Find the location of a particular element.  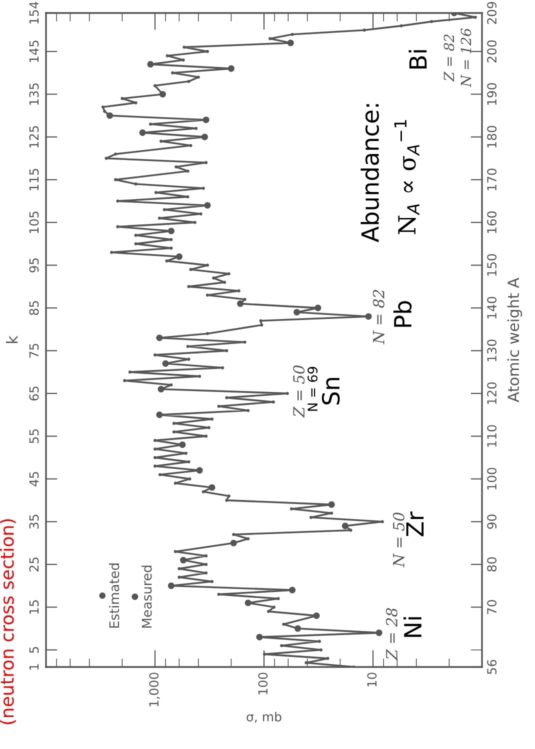

x-axis-title: σ, mb is located at coordinates (264, 717).